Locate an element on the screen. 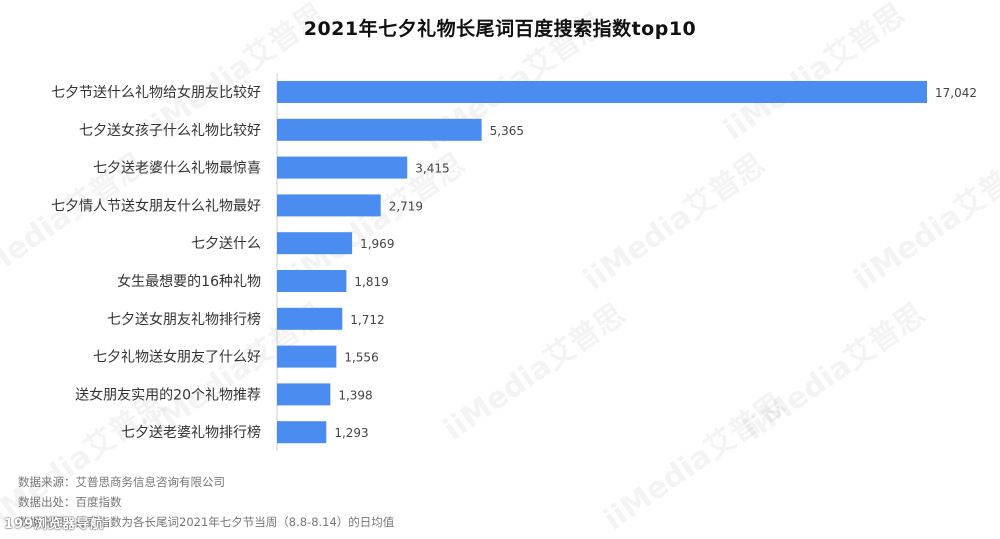 The width and height of the screenshot is (1000, 539). category-label-8: 七夕礼物送女朋友了什么好 is located at coordinates (177, 357).